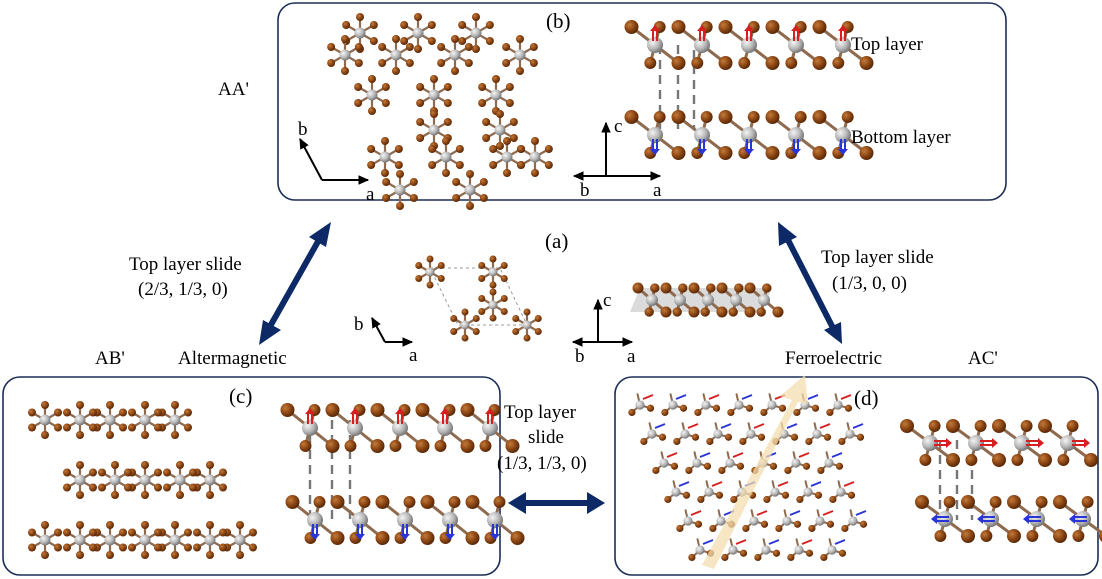  What do you see at coordinates (995, 443) in the screenshot?
I see `spin-arrow-head` at bounding box center [995, 443].